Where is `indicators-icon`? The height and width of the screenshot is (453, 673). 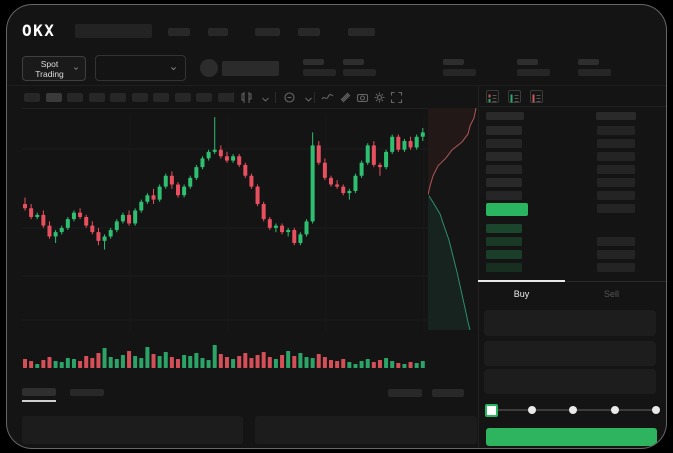 indicators-icon is located at coordinates (289, 97).